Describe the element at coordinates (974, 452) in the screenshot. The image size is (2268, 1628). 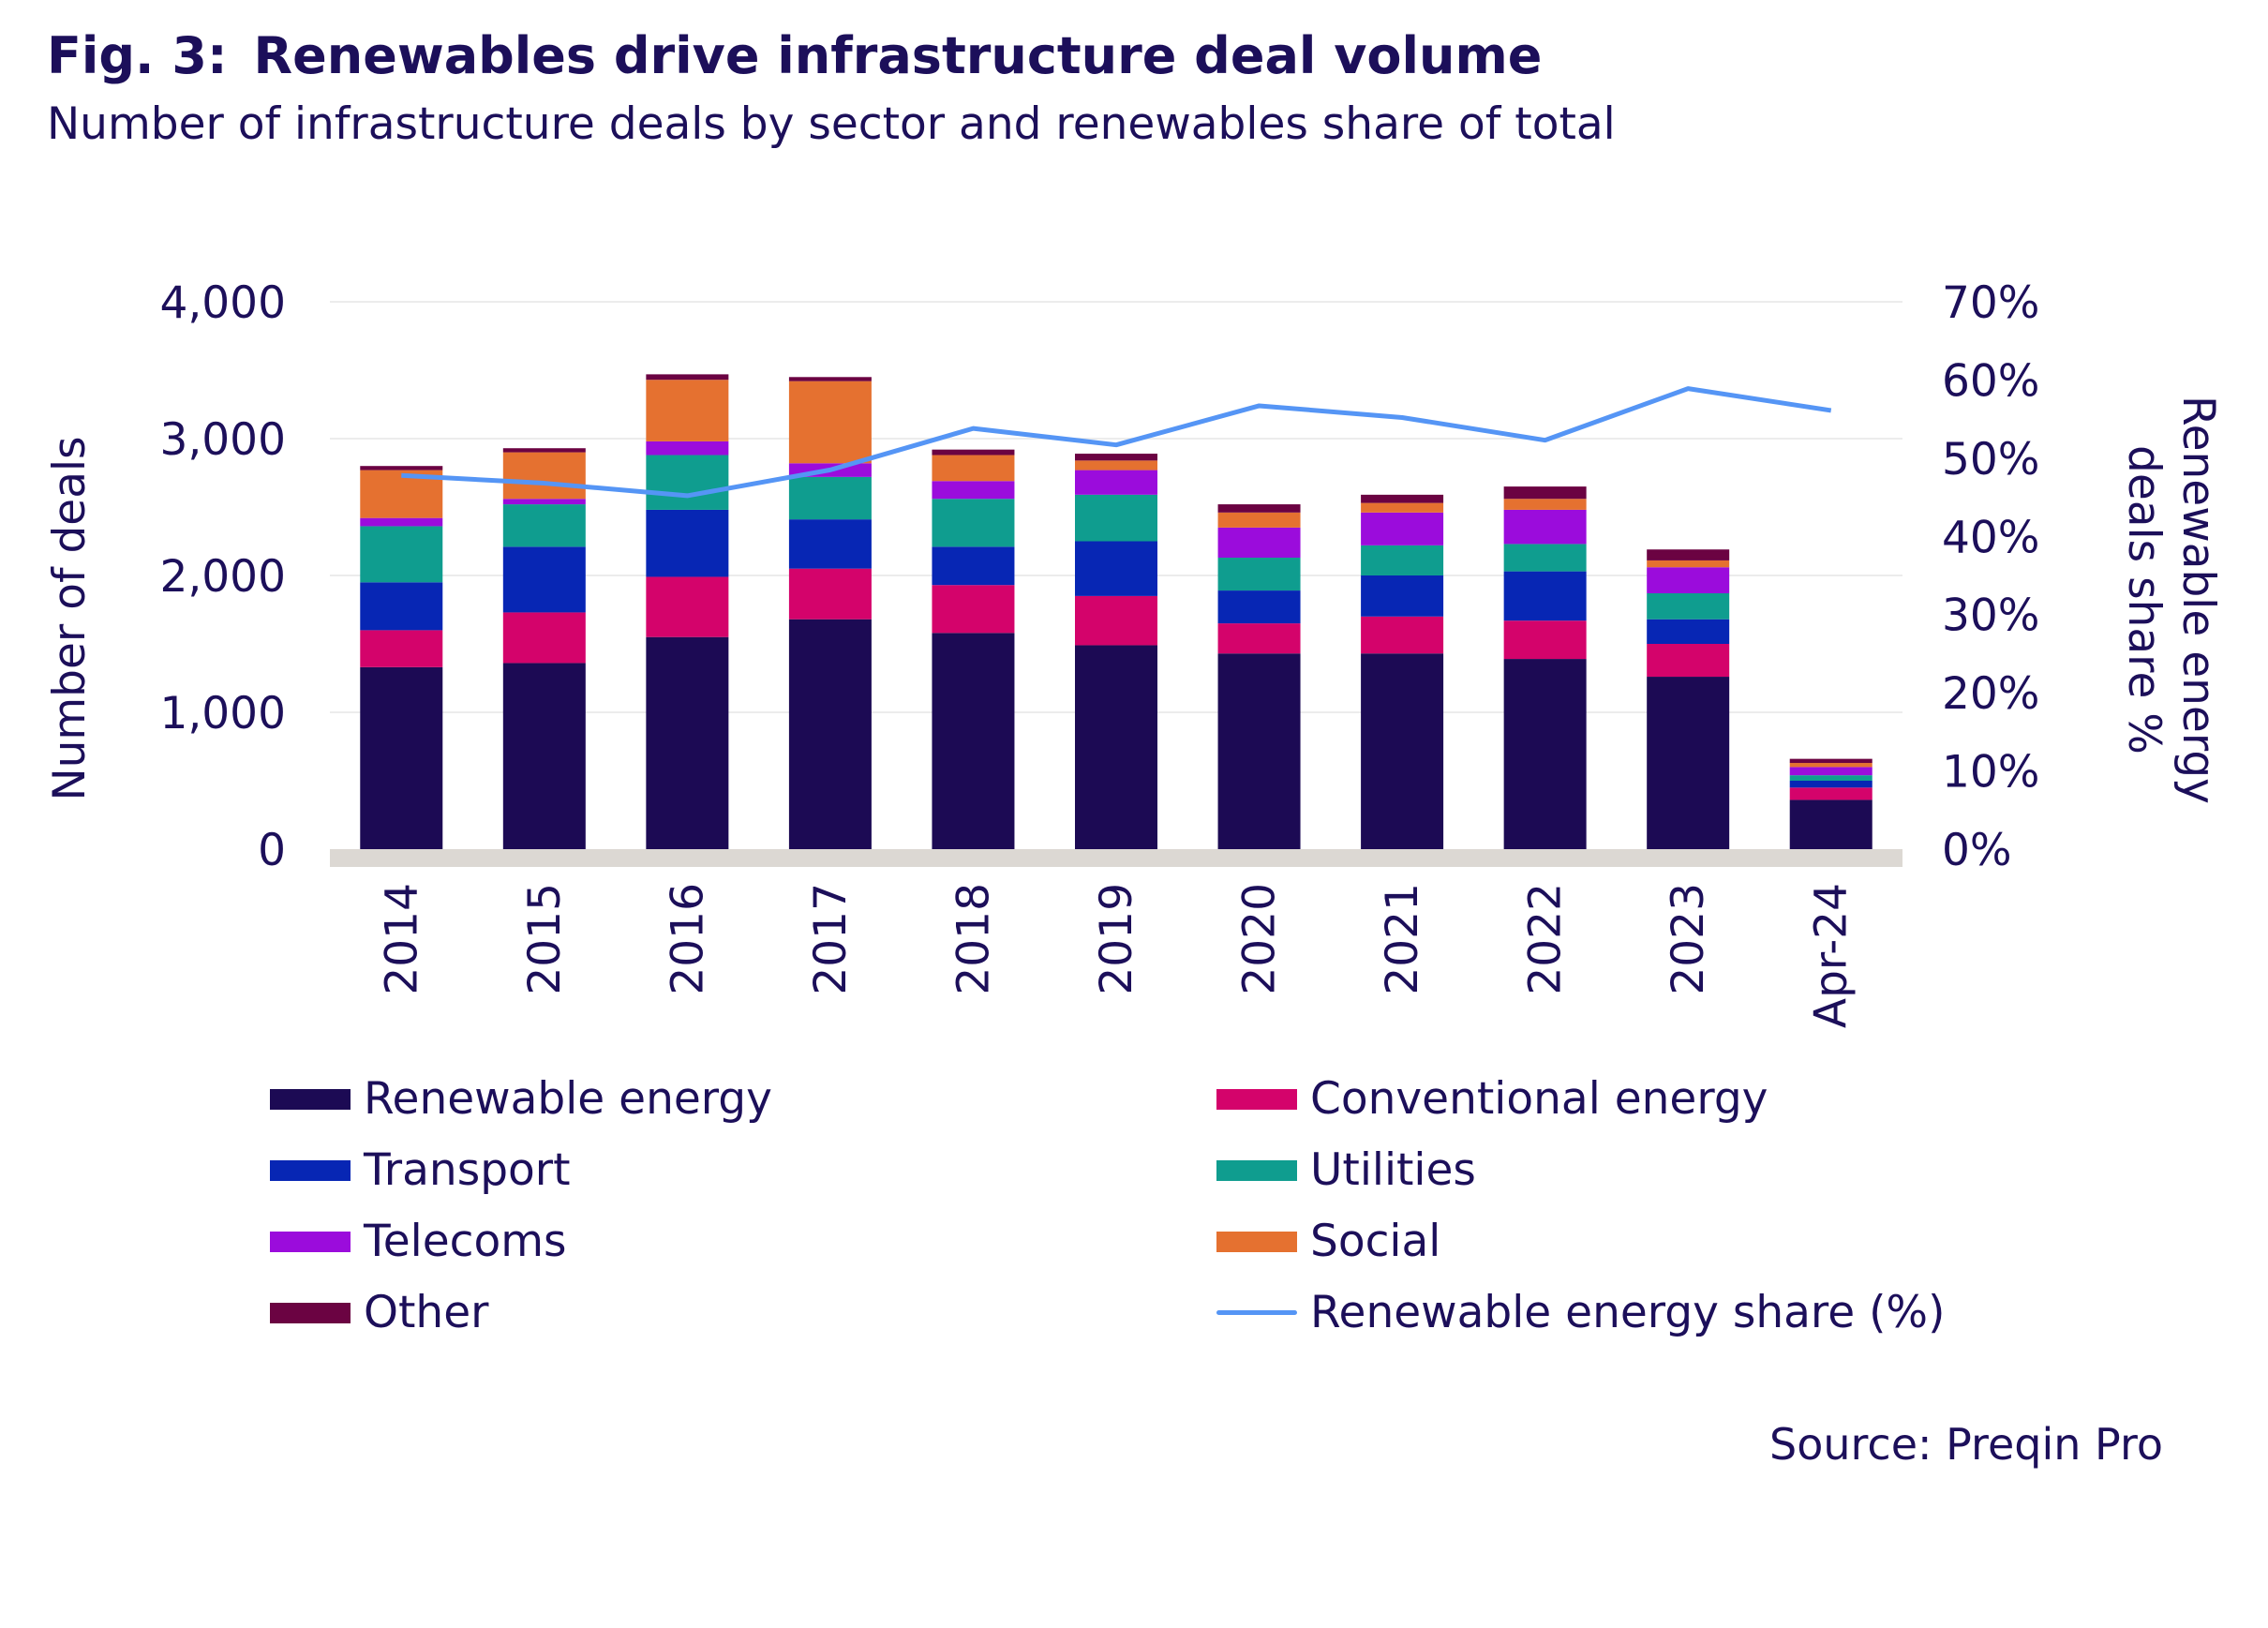
I see `bar-other-2018` at that location.